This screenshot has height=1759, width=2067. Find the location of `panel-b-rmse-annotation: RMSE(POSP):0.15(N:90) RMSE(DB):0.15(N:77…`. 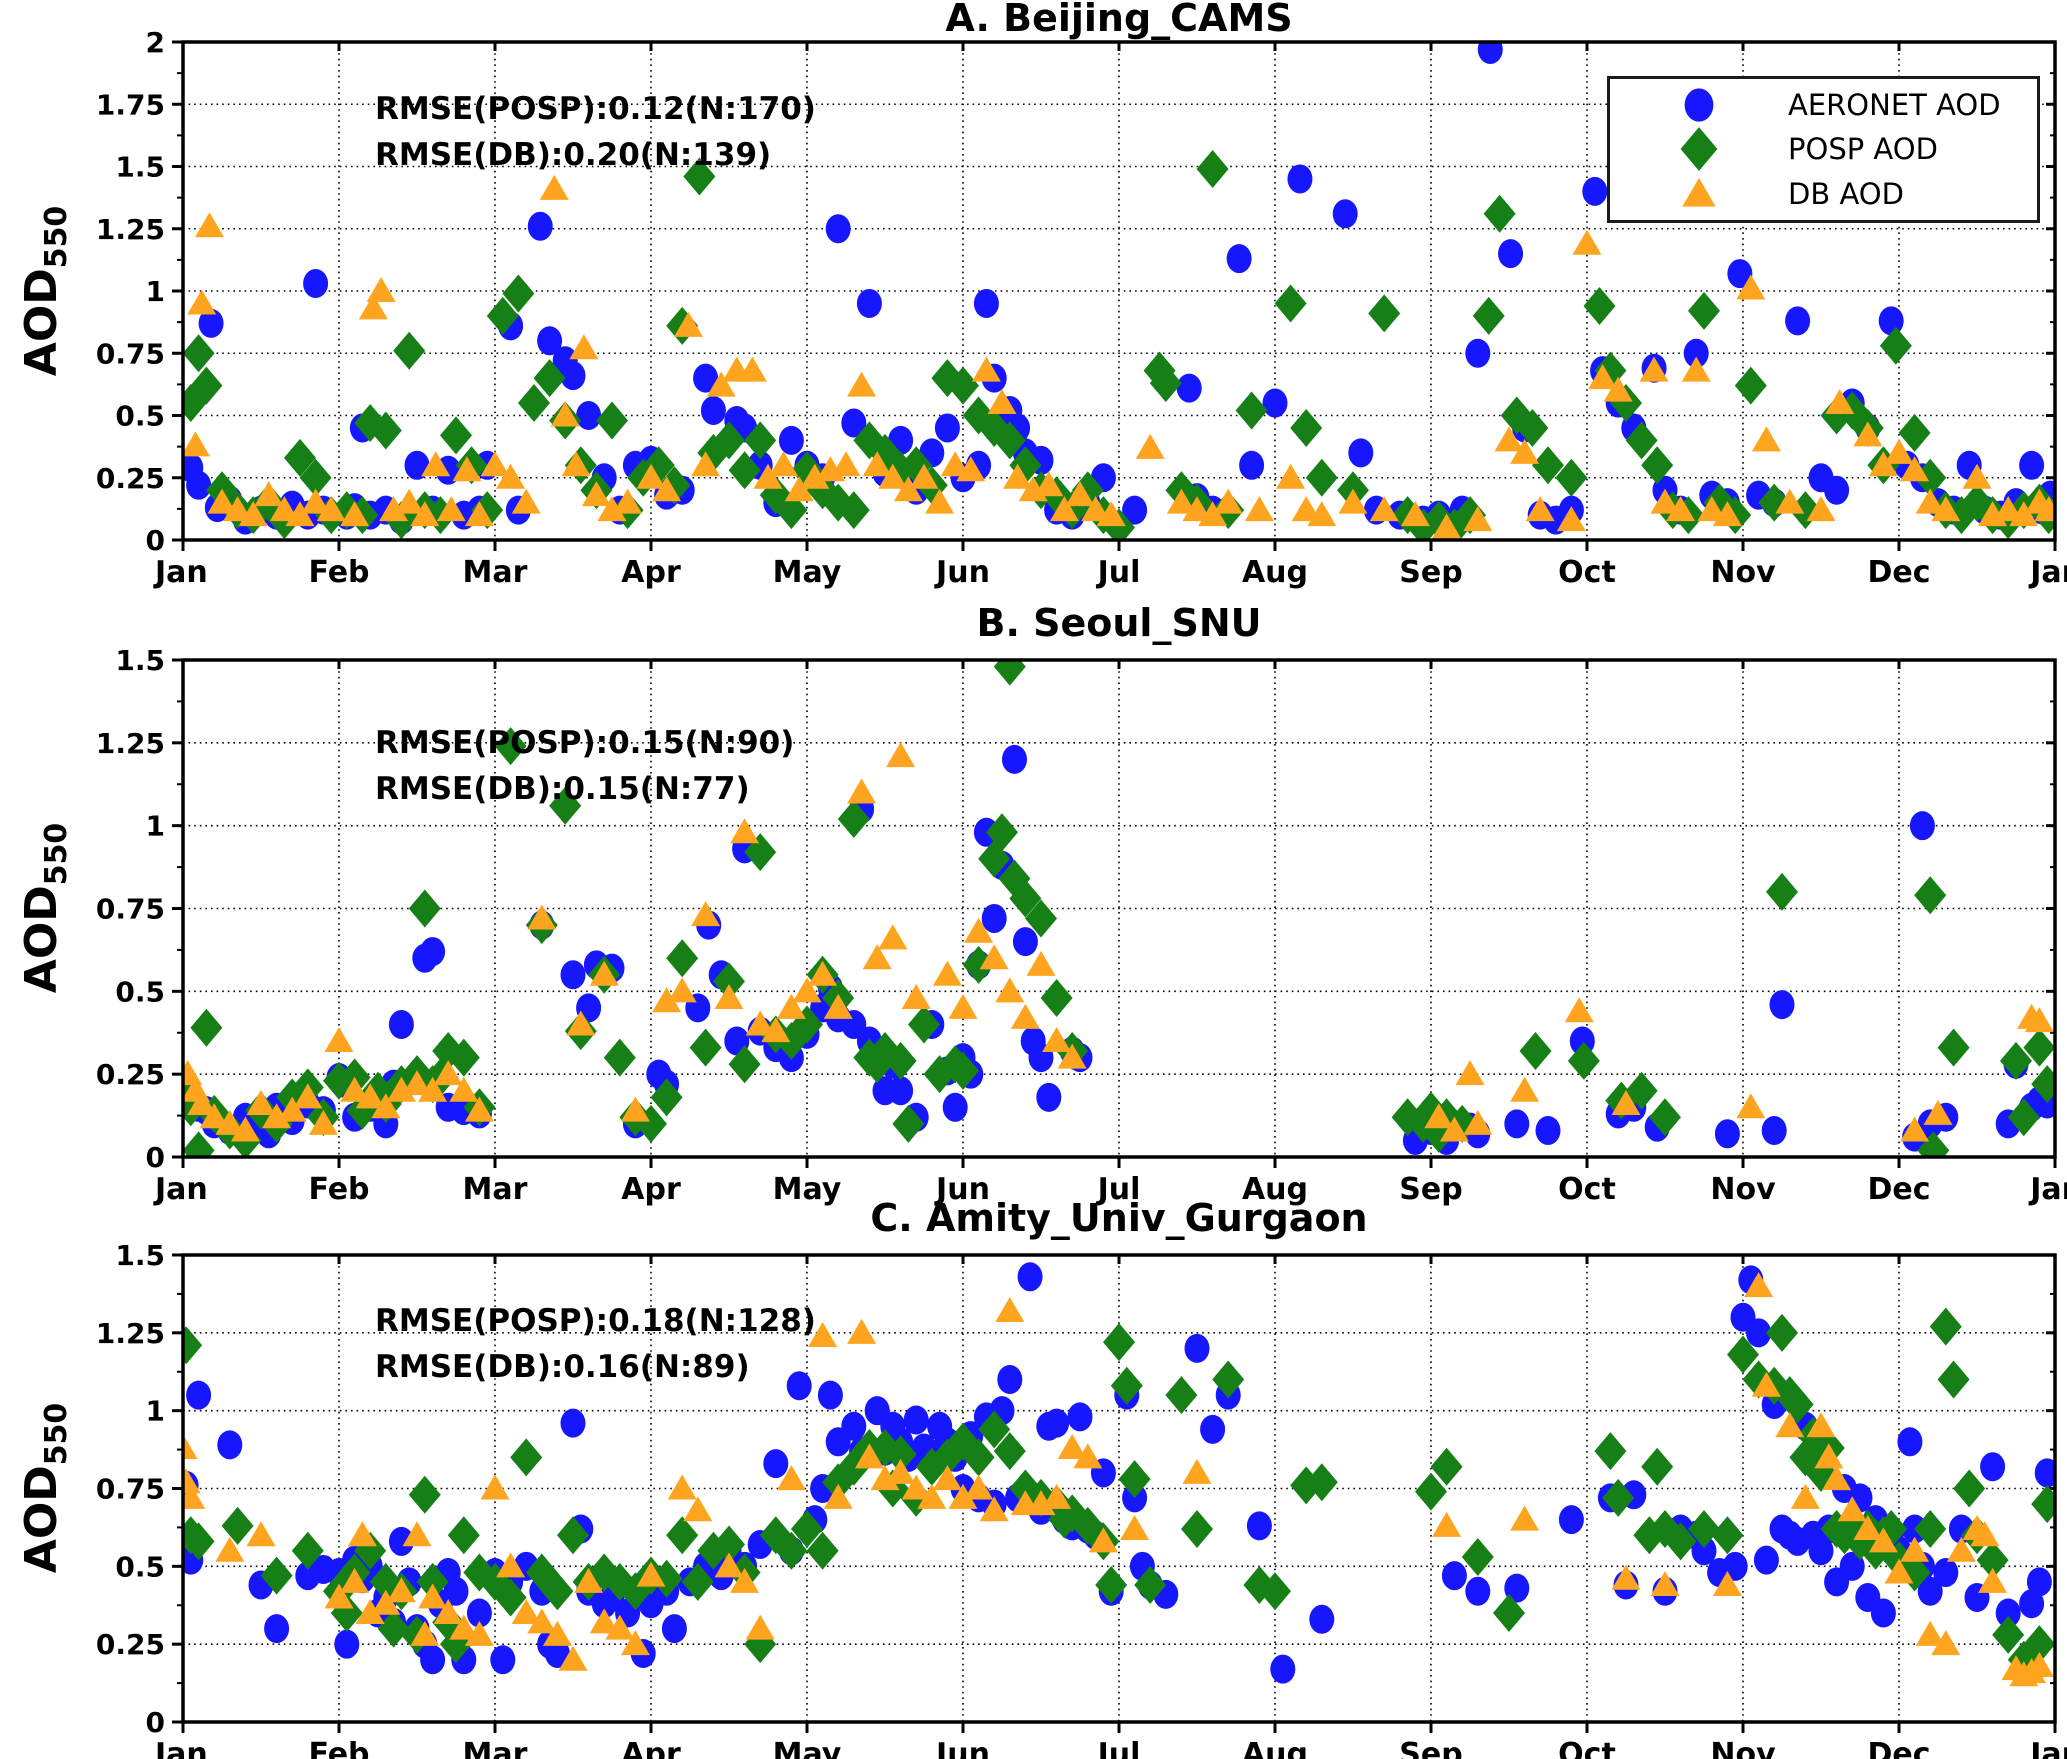

panel-b-rmse-annotation: RMSE(POSP):0.15(N:90) RMSE(DB):0.15(N:77… is located at coordinates (584, 766).